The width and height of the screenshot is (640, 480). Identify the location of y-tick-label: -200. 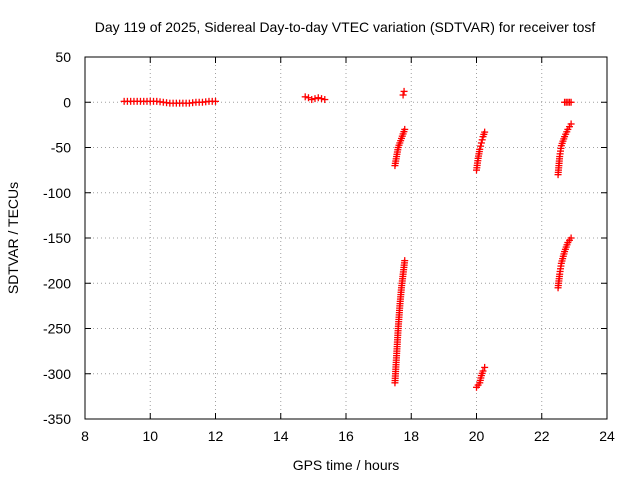
(57, 283).